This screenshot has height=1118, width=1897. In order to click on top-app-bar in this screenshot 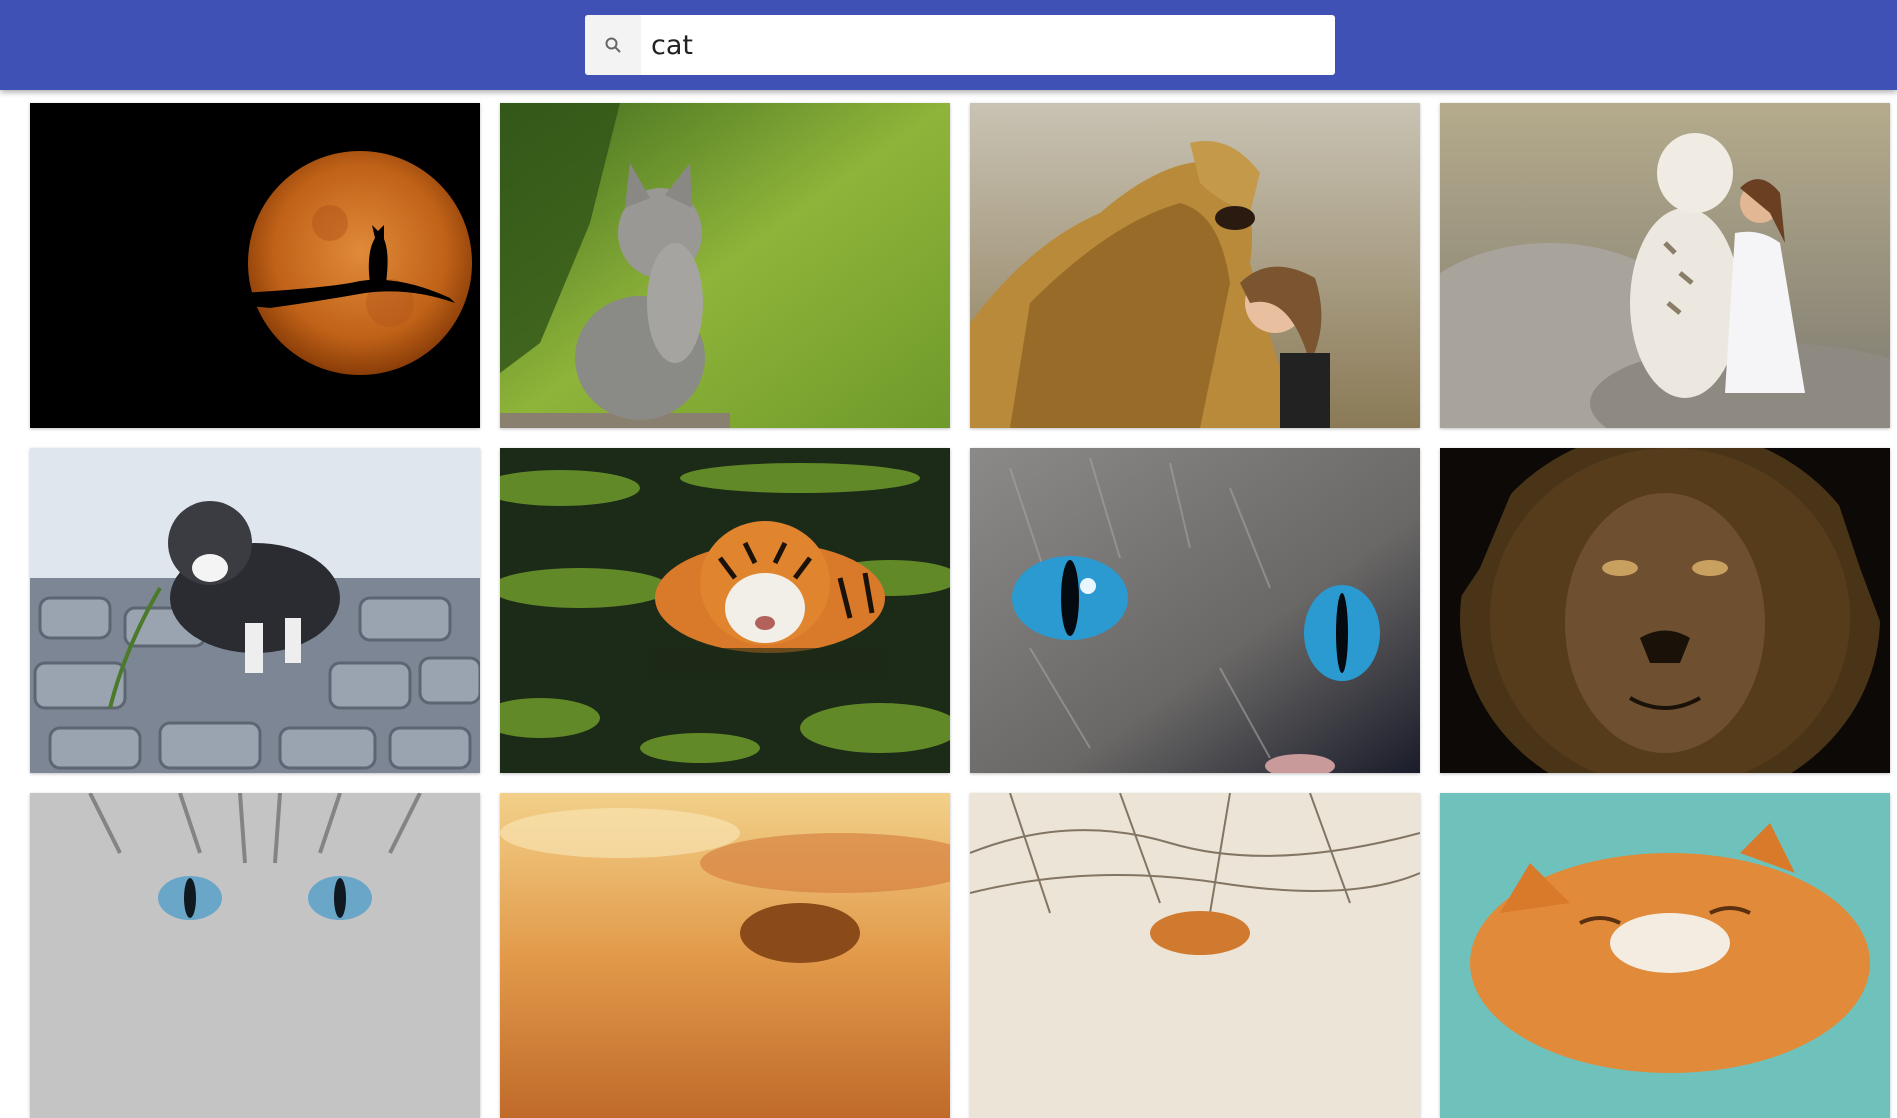, I will do `click(948, 45)`.